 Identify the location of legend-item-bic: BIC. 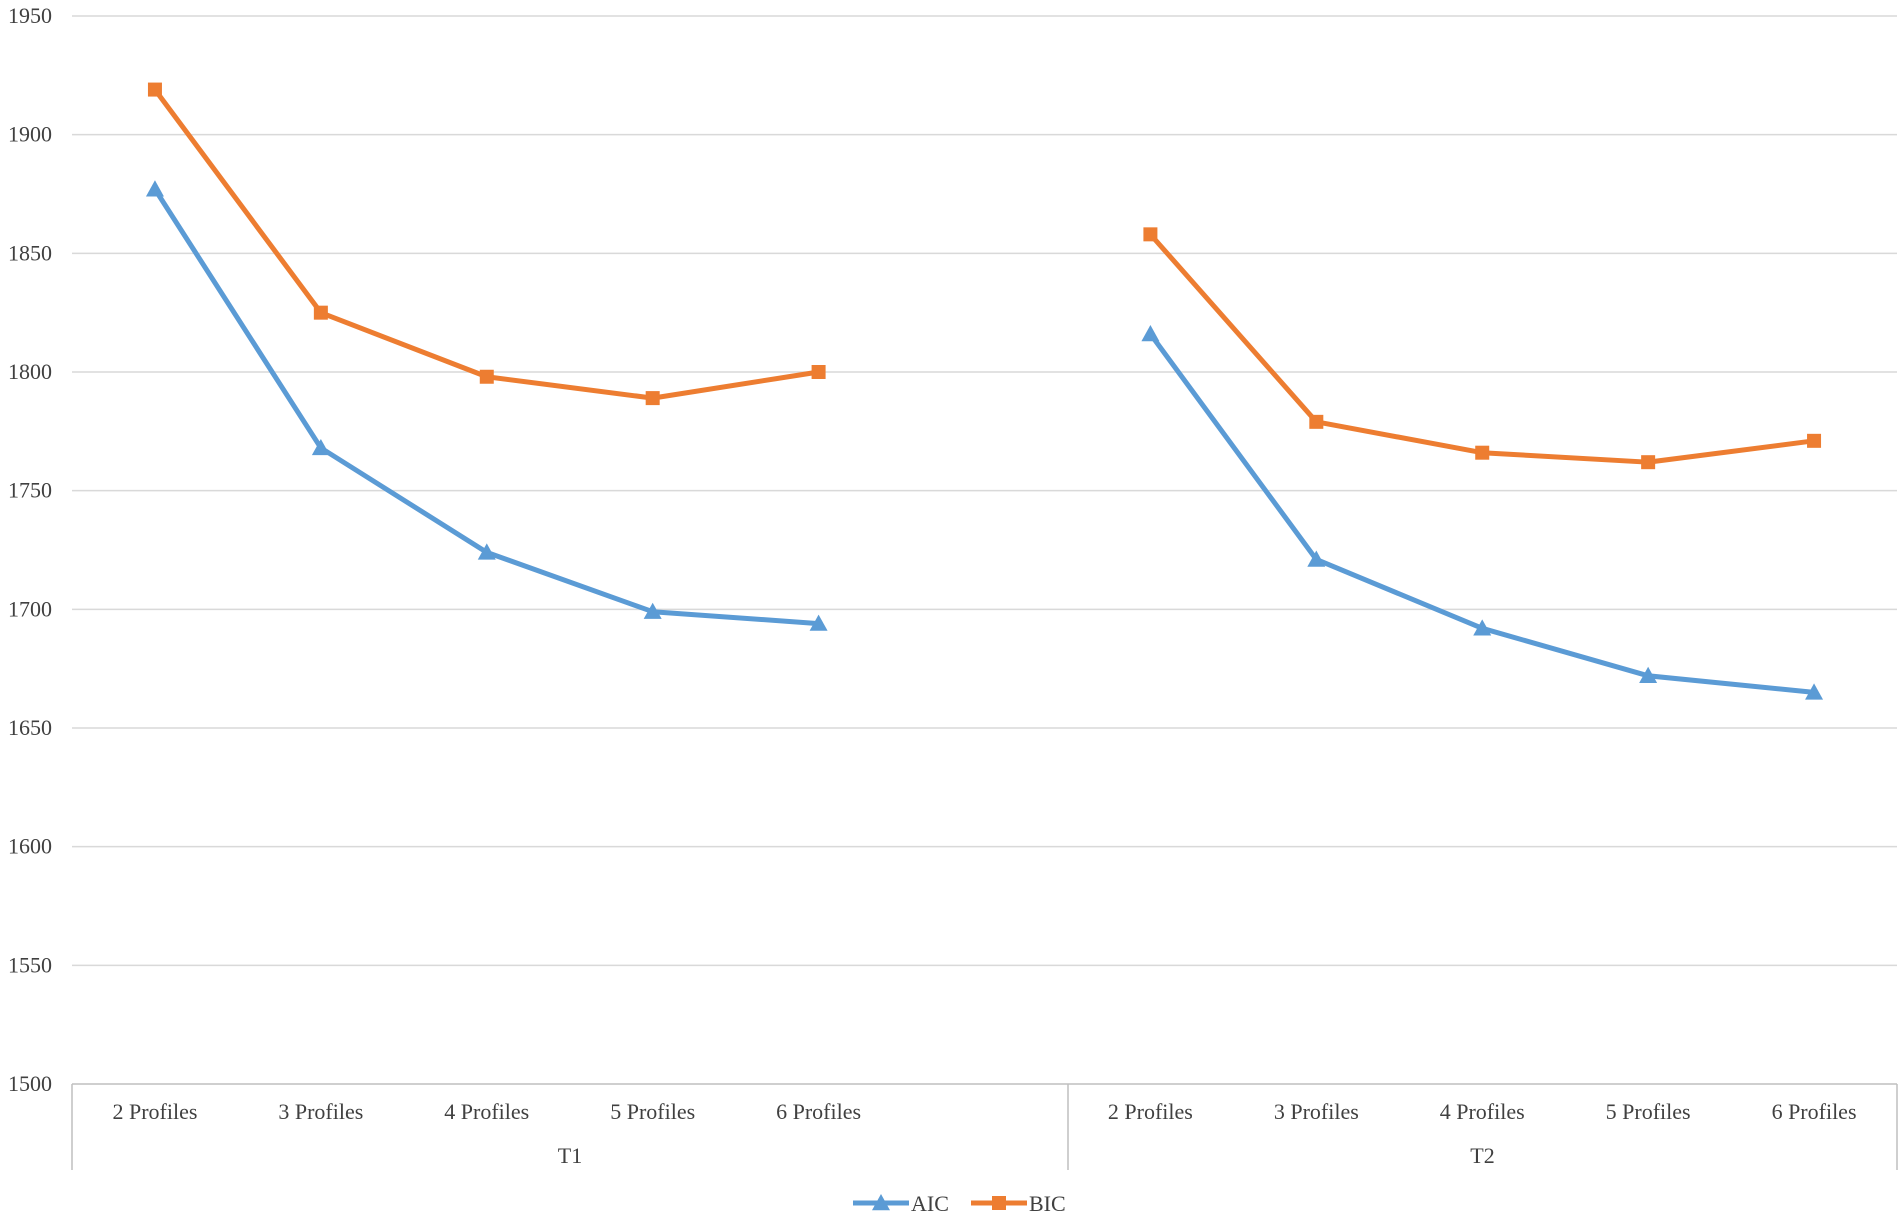
(1018, 1203).